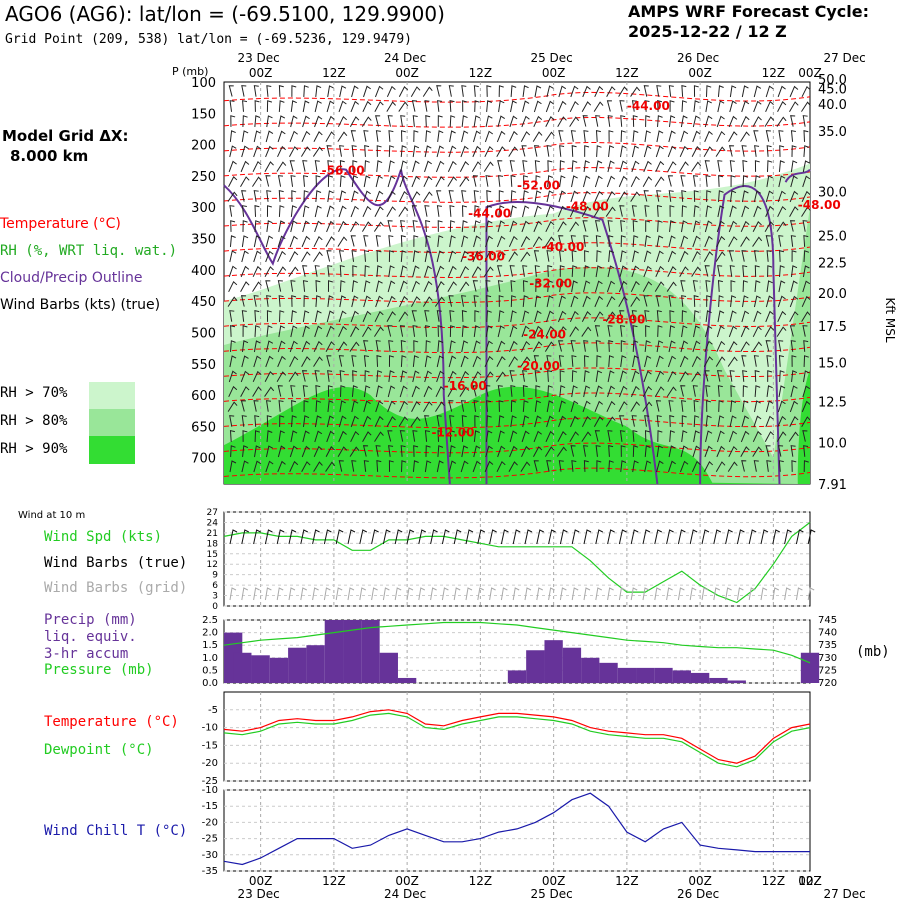 This screenshot has width=900, height=900. I want to click on precip-ytick-1.0: 1.0, so click(210, 658).